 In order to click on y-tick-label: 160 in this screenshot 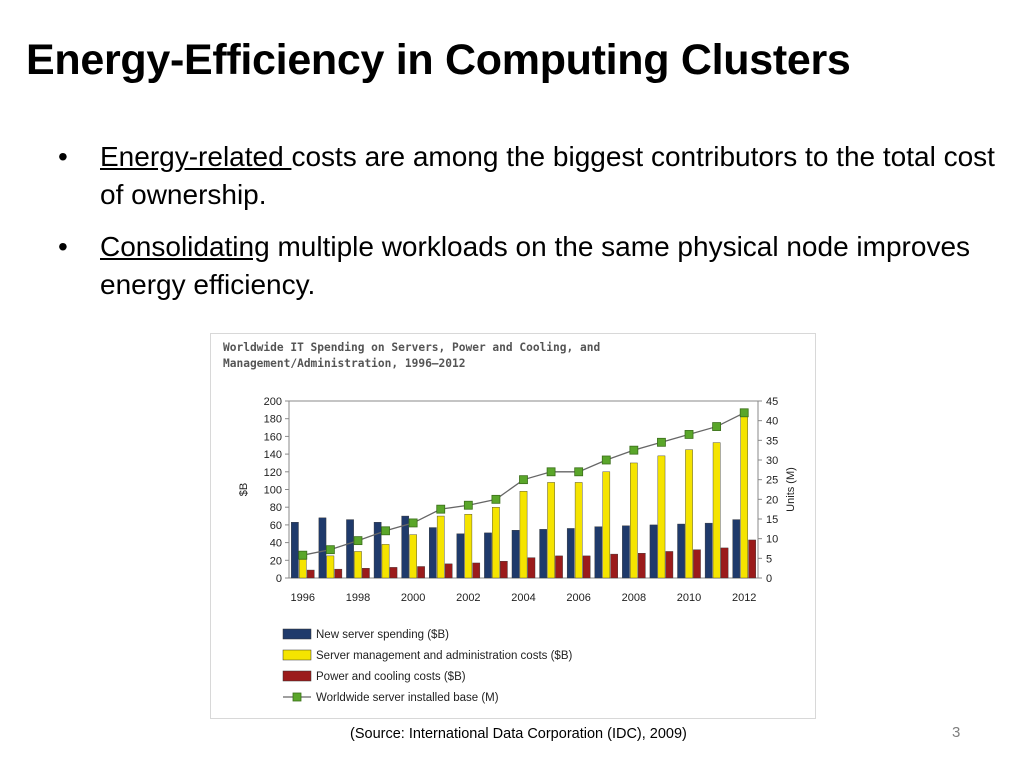, I will do `click(273, 437)`.